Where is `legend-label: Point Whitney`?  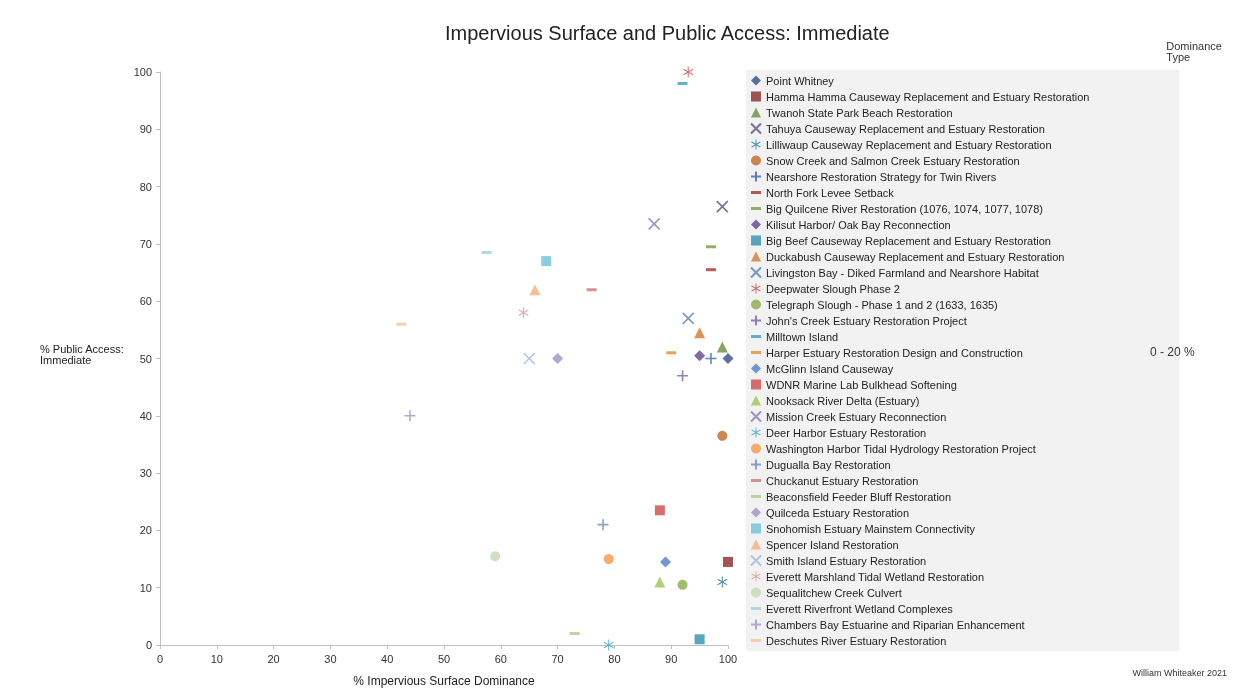
legend-label: Point Whitney is located at coordinates (800, 80).